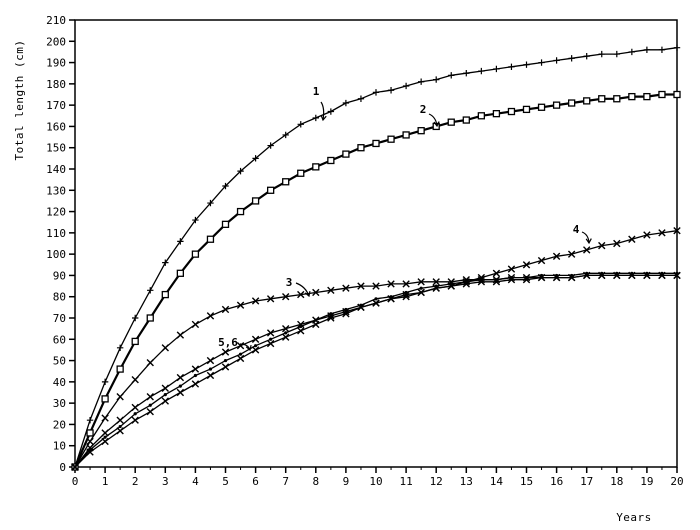  I want to click on x-axis: 0 1 2 3 4 5 6 7 8 9 10 11 12 13 14 15 16 17 18 19 20, so click(378, 477).